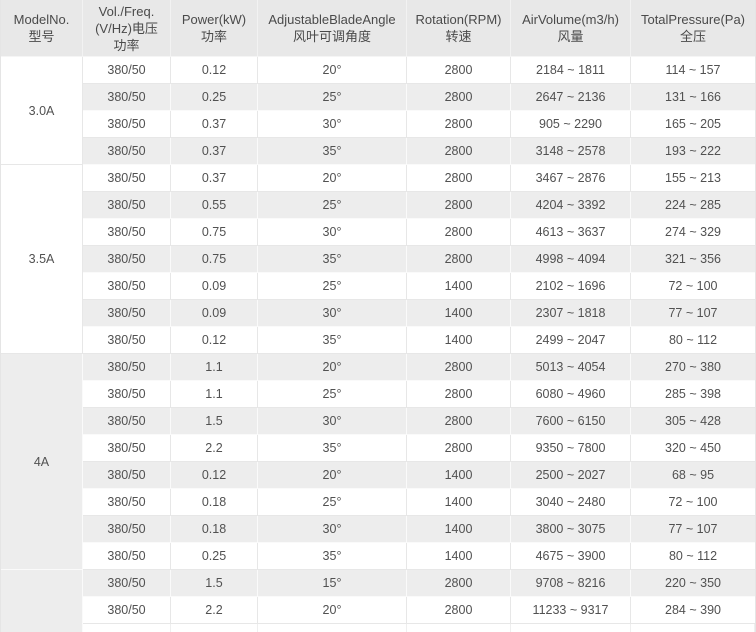 Image resolution: width=756 pixels, height=632 pixels. Describe the element at coordinates (571, 124) in the screenshot. I see `air-volume-cell: 905 ~ 2290` at that location.